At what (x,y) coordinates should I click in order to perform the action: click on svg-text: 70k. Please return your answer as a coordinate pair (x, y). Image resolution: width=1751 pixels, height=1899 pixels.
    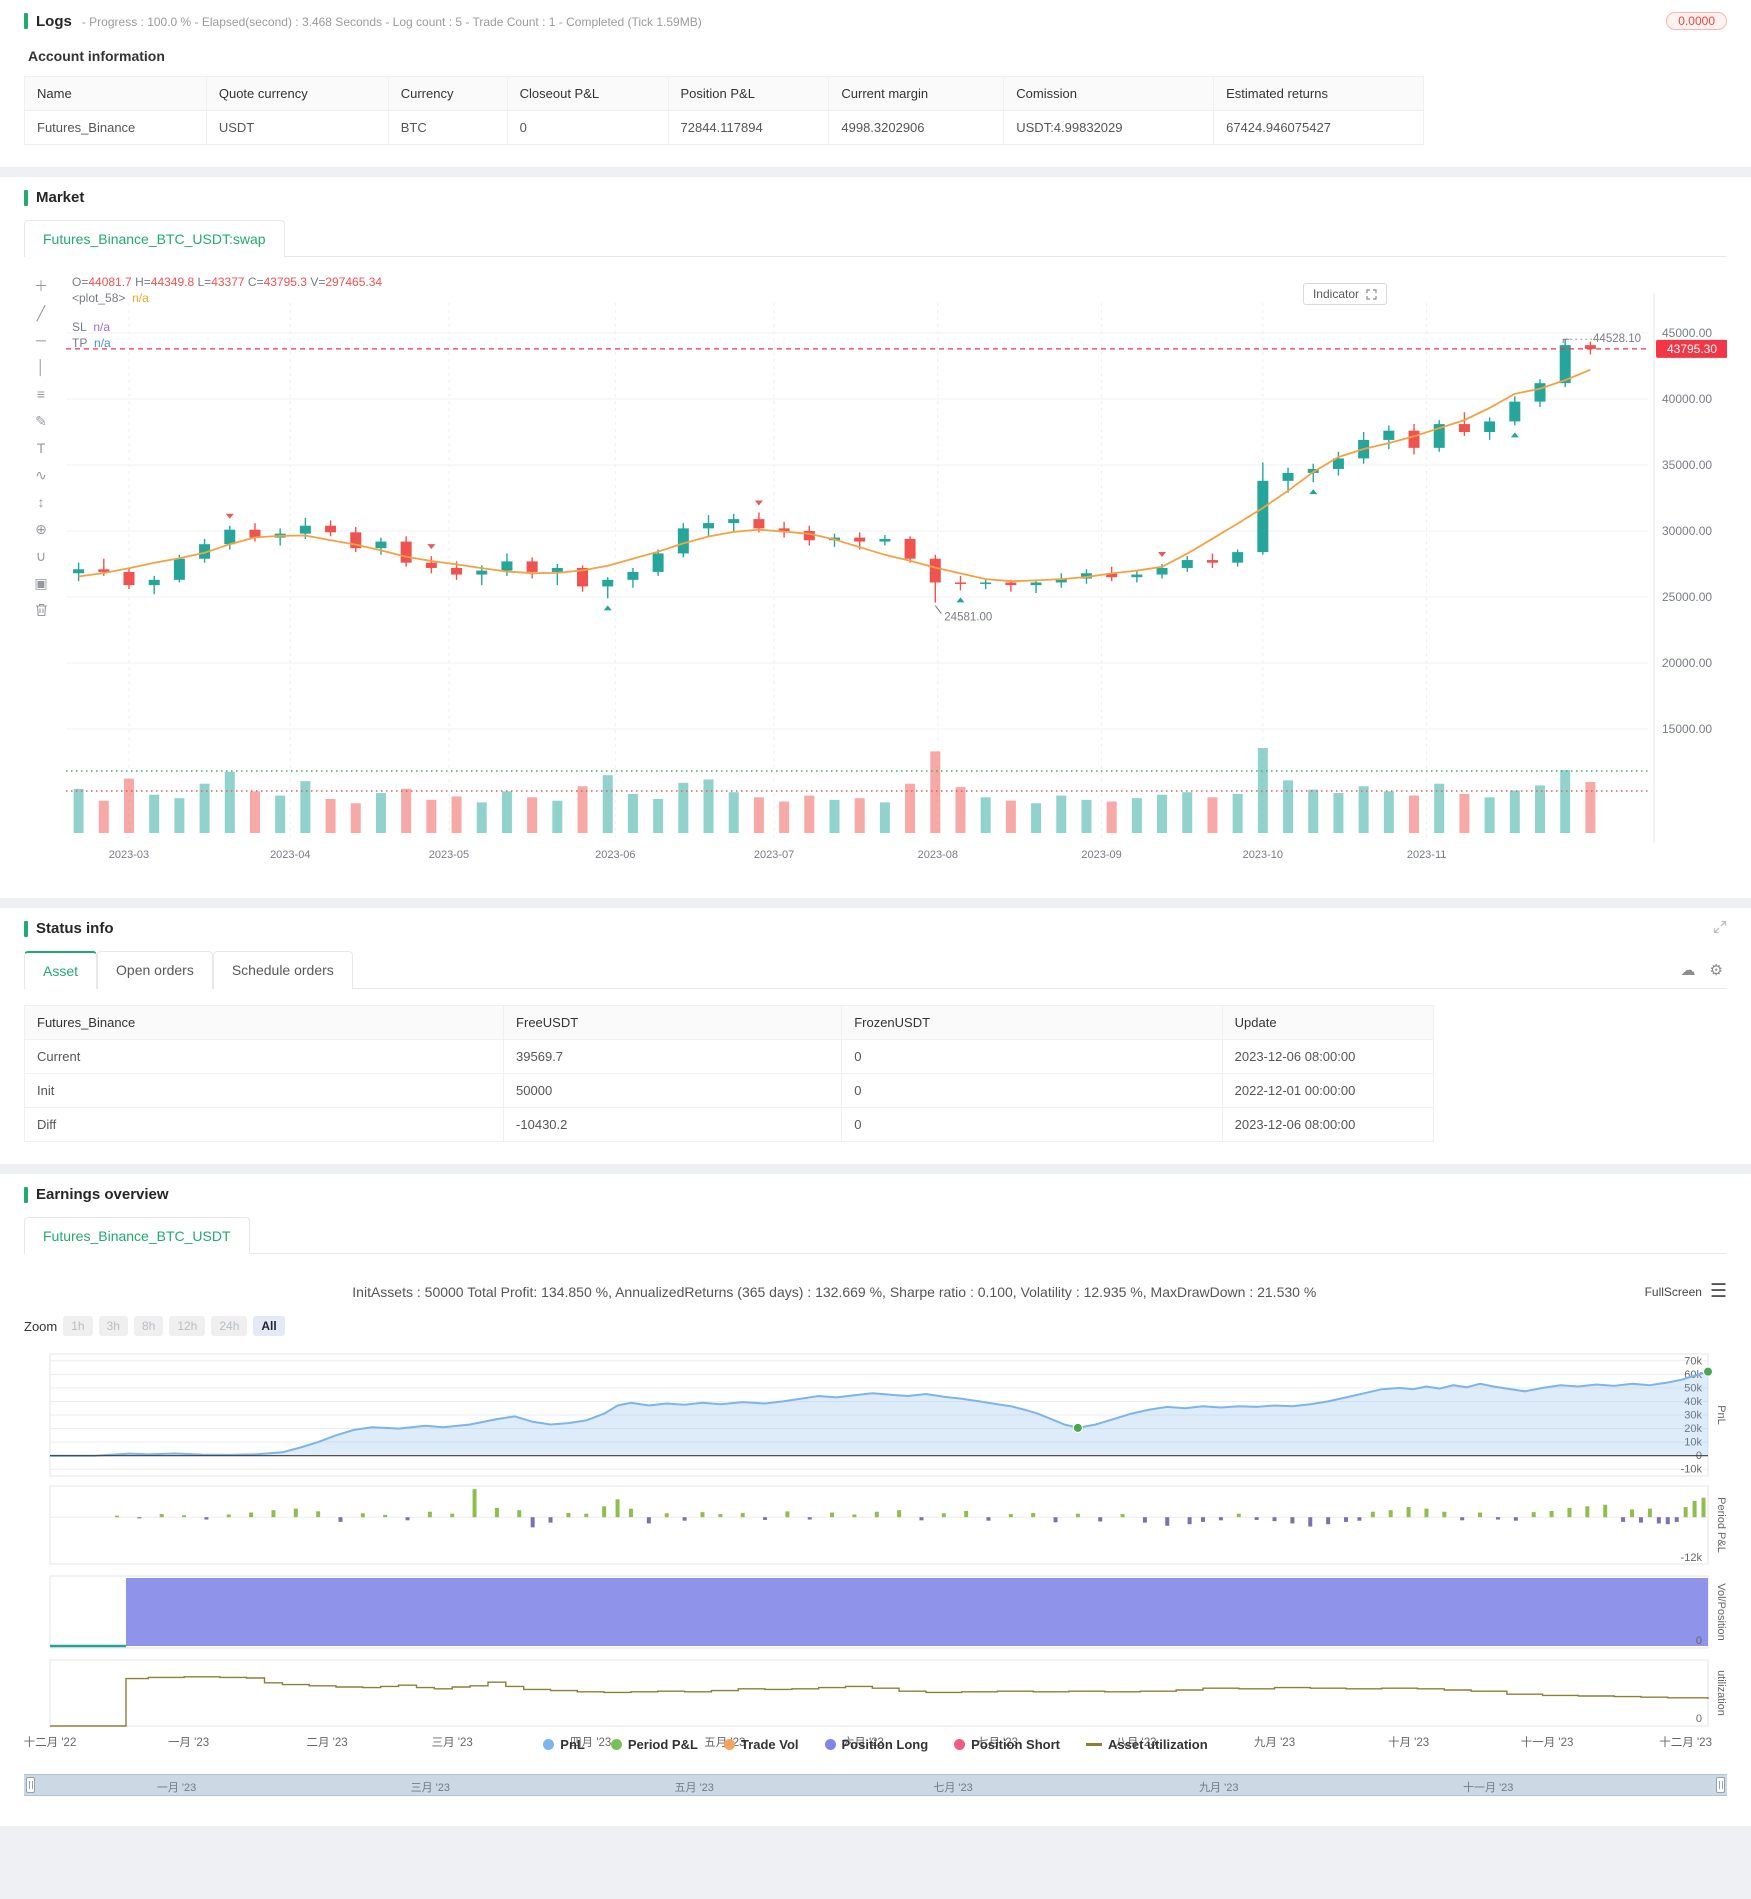
    Looking at the image, I should click on (1693, 1361).